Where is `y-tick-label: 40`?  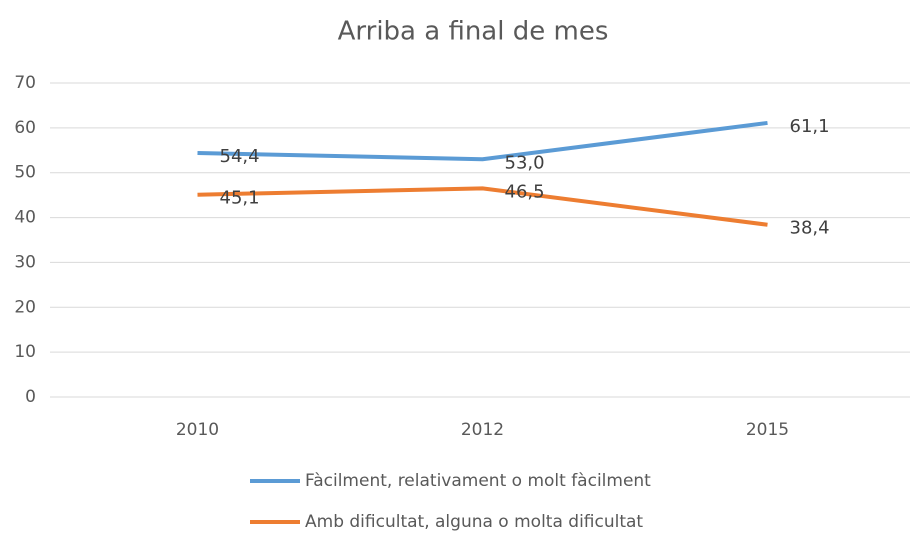
y-tick-label: 40 is located at coordinates (25, 218).